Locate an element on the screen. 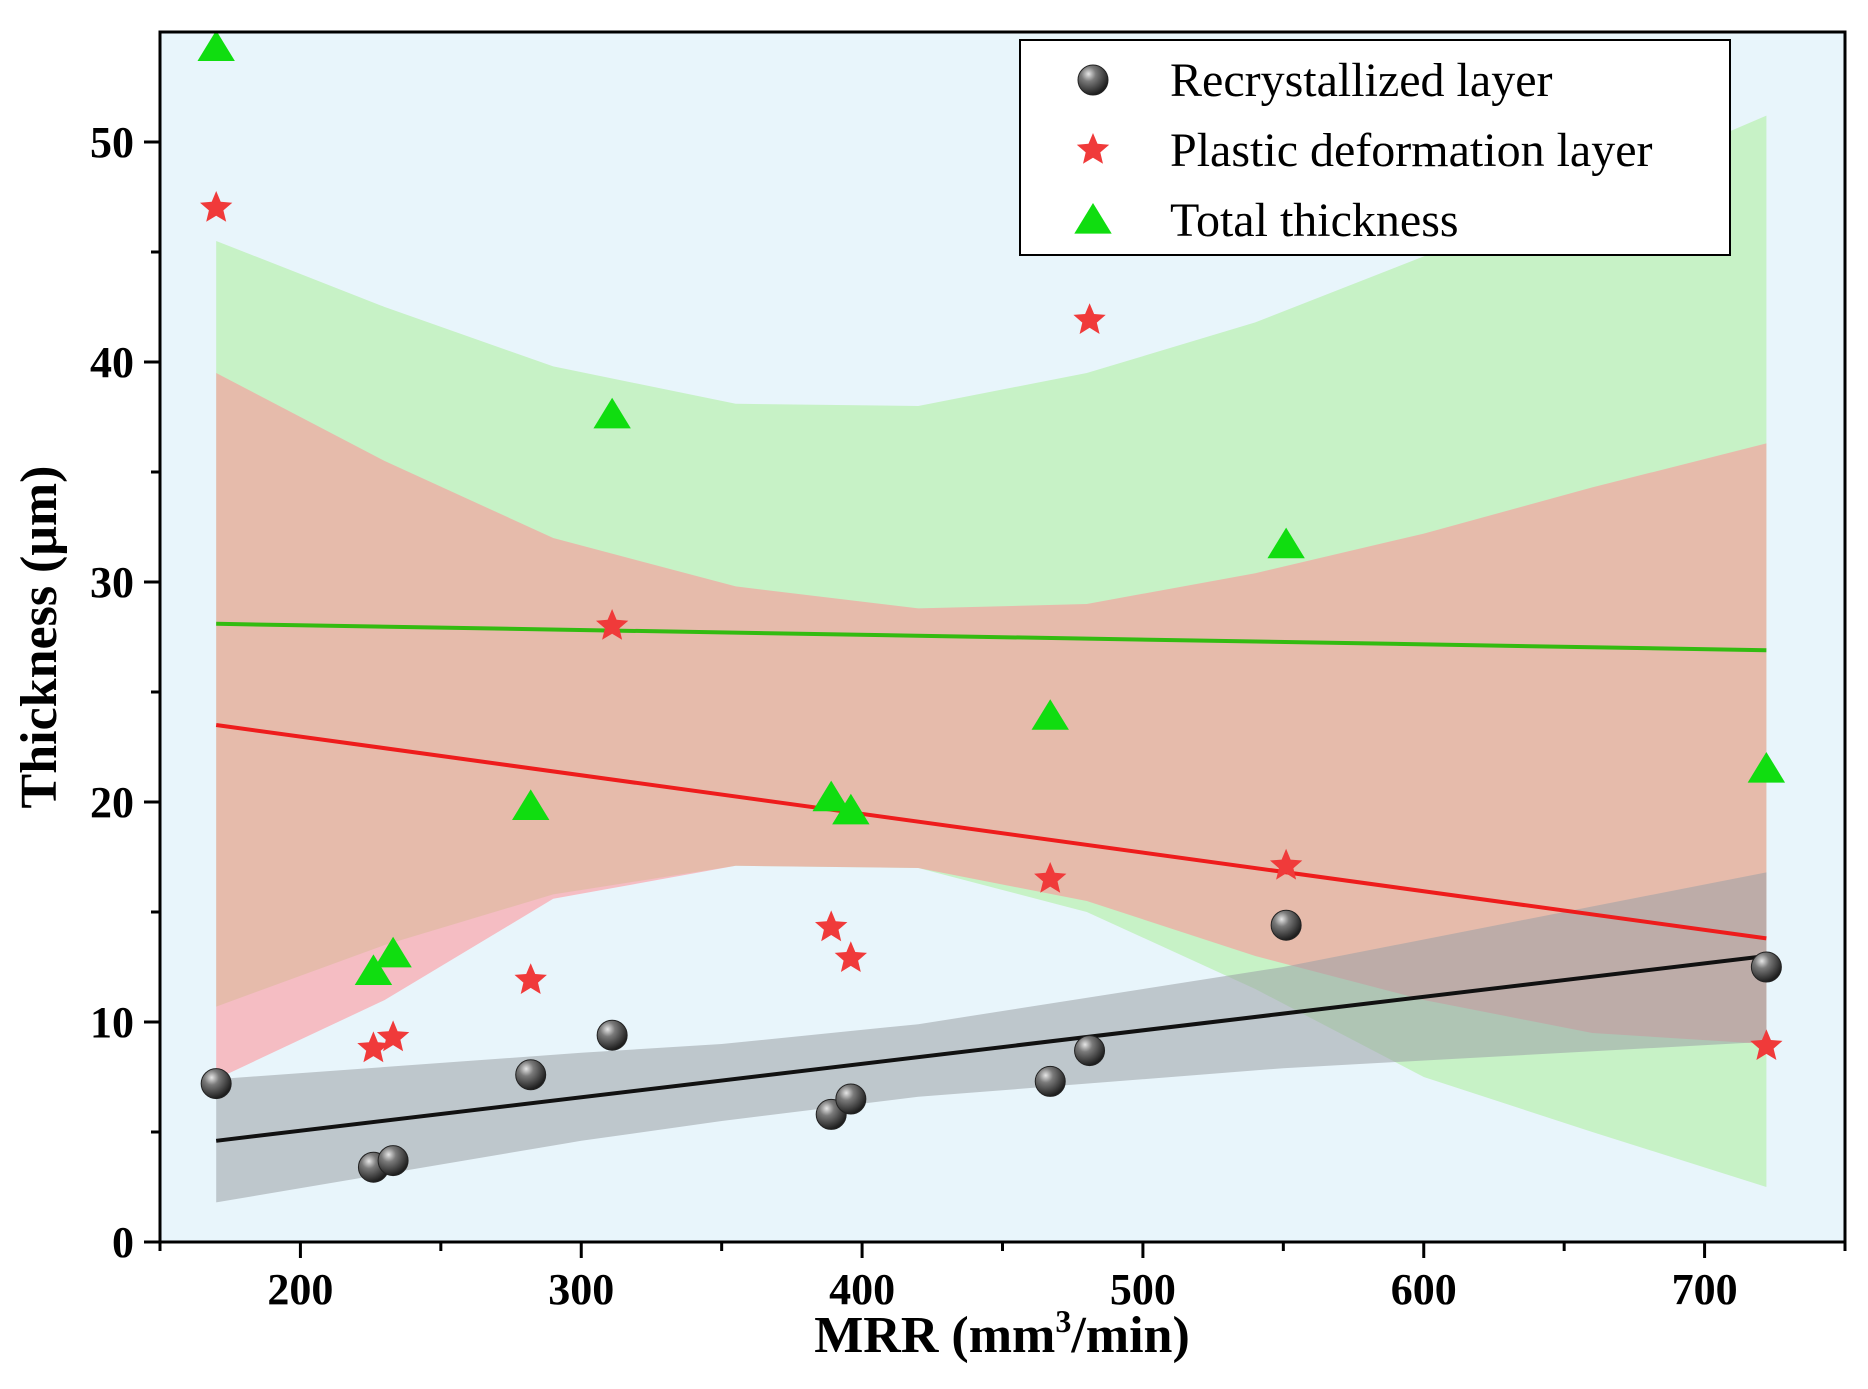  x-tick-label: 400 is located at coordinates (862, 1289).